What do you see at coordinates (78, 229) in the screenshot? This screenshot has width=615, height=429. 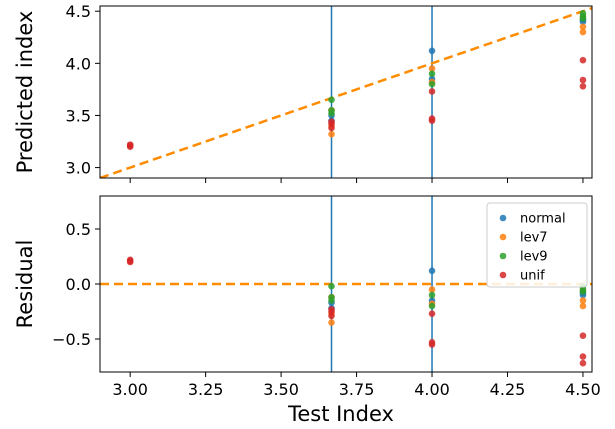 I see `y-tick-label: 0.5` at bounding box center [78, 229].